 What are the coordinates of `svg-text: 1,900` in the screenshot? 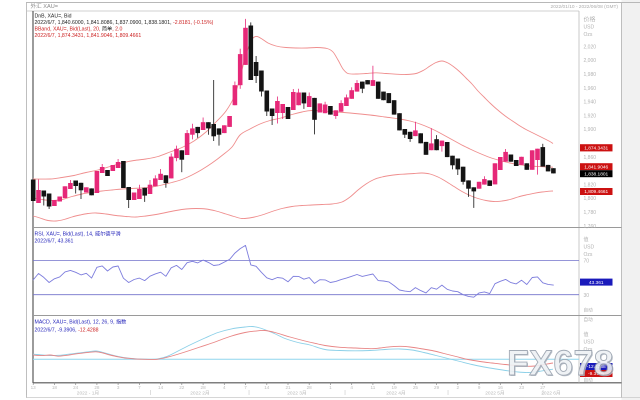 It's located at (590, 130).